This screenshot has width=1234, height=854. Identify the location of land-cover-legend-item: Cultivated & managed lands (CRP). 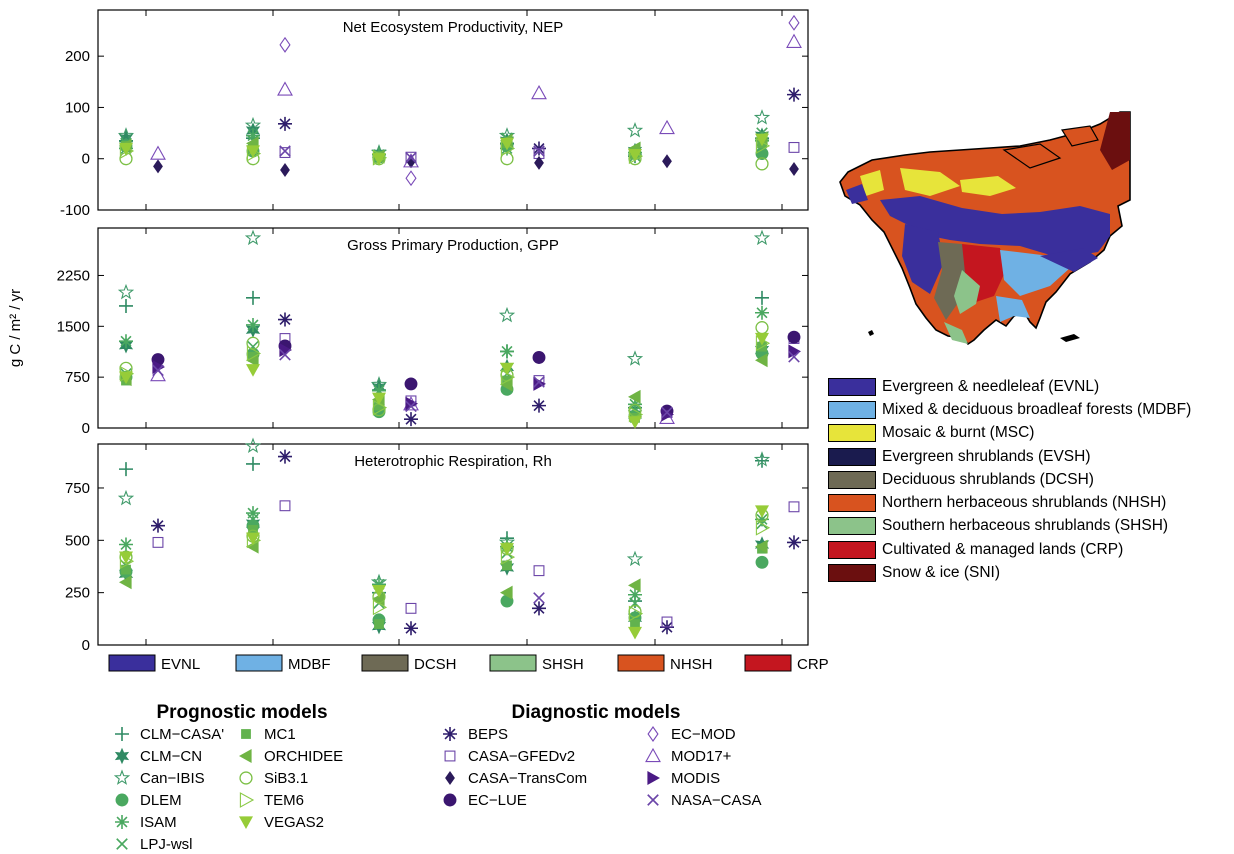
(1018, 549).